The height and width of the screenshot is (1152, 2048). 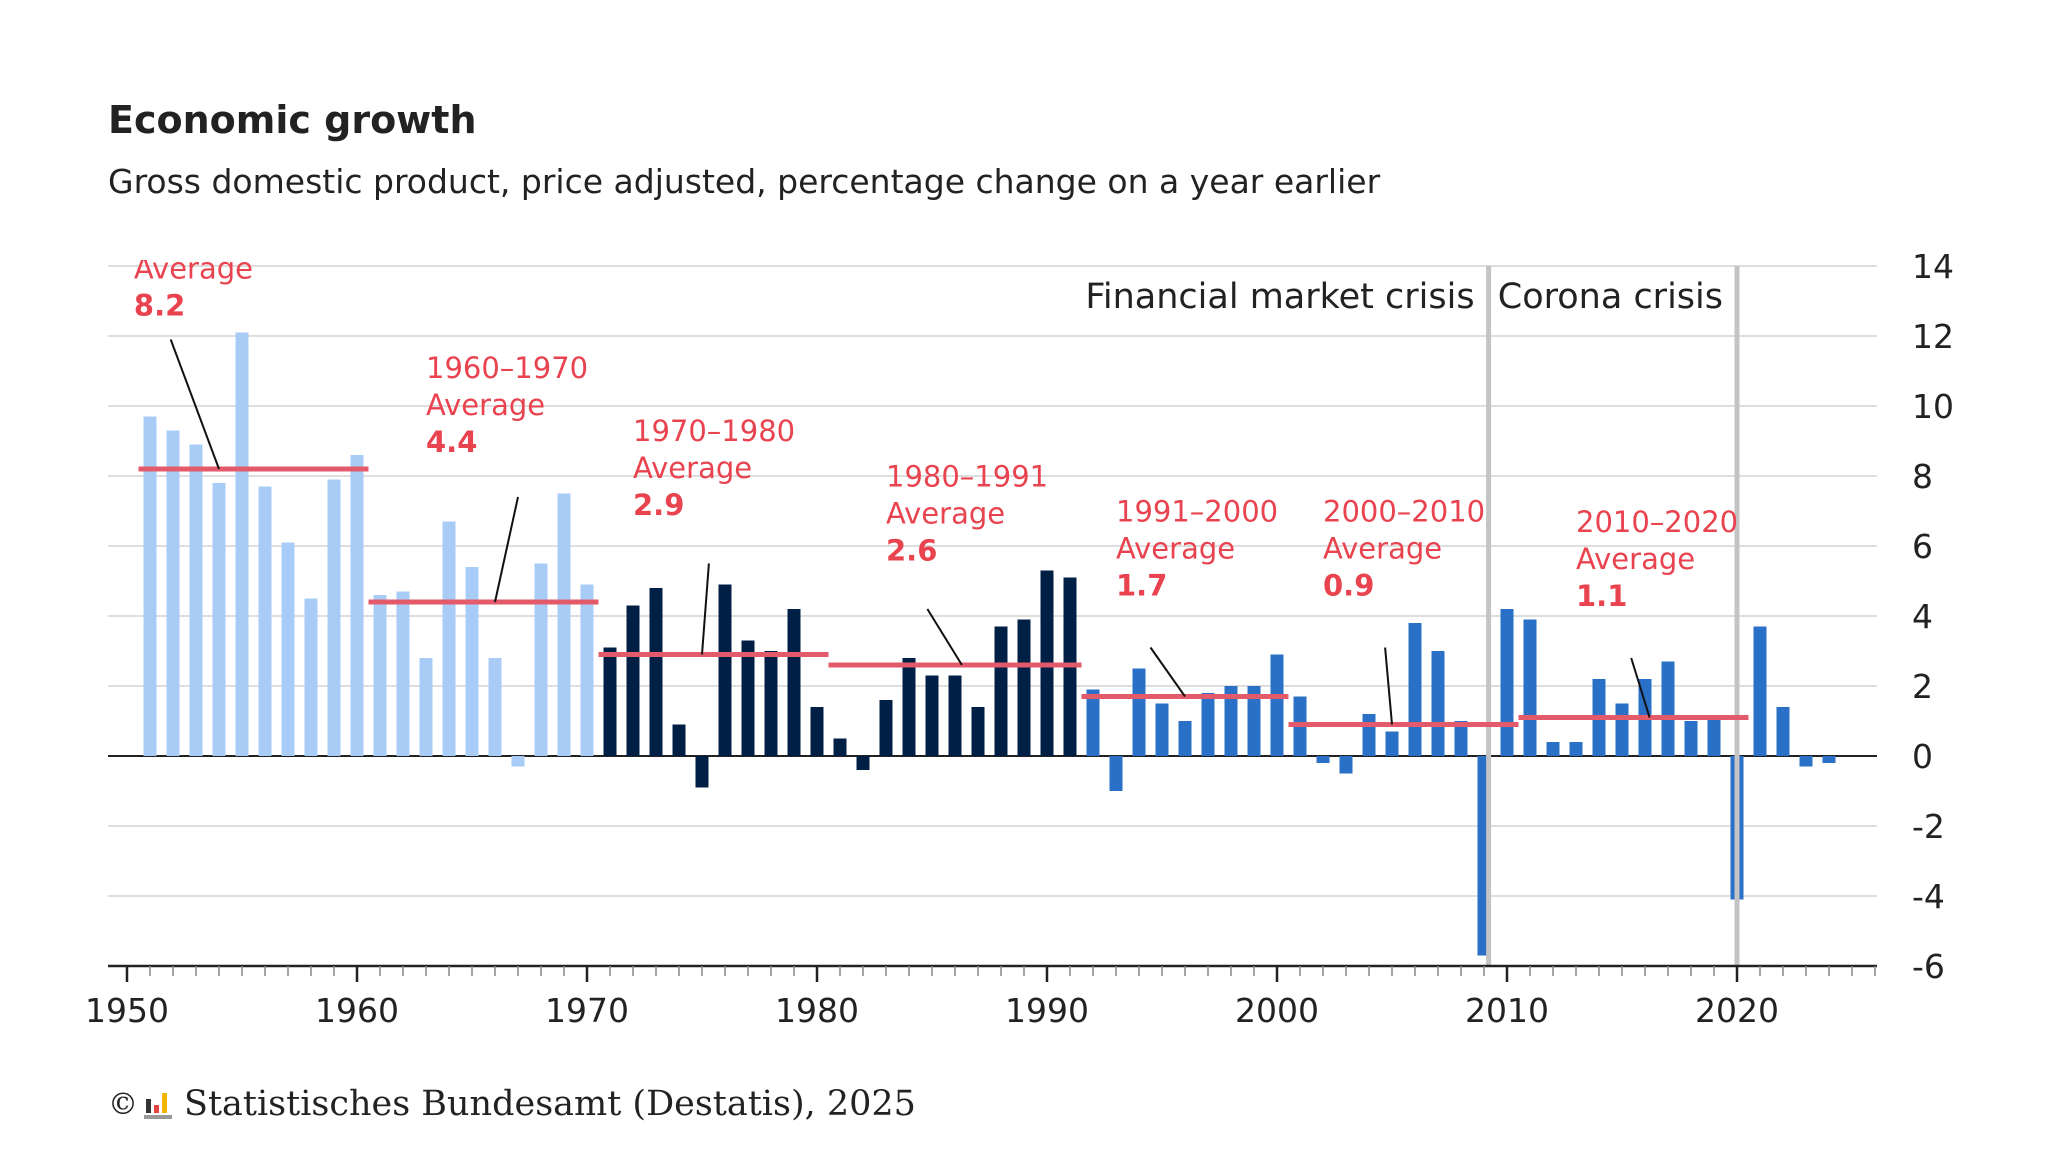 What do you see at coordinates (1601, 596) in the screenshot?
I see `average-value-6: 1.1` at bounding box center [1601, 596].